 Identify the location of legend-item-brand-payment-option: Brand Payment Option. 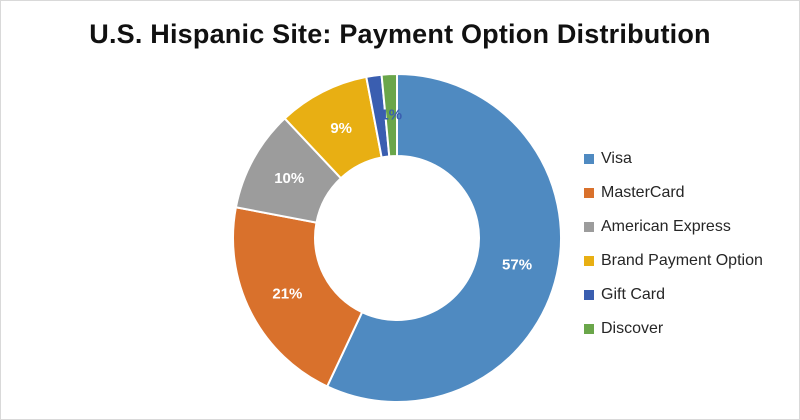
(689, 261).